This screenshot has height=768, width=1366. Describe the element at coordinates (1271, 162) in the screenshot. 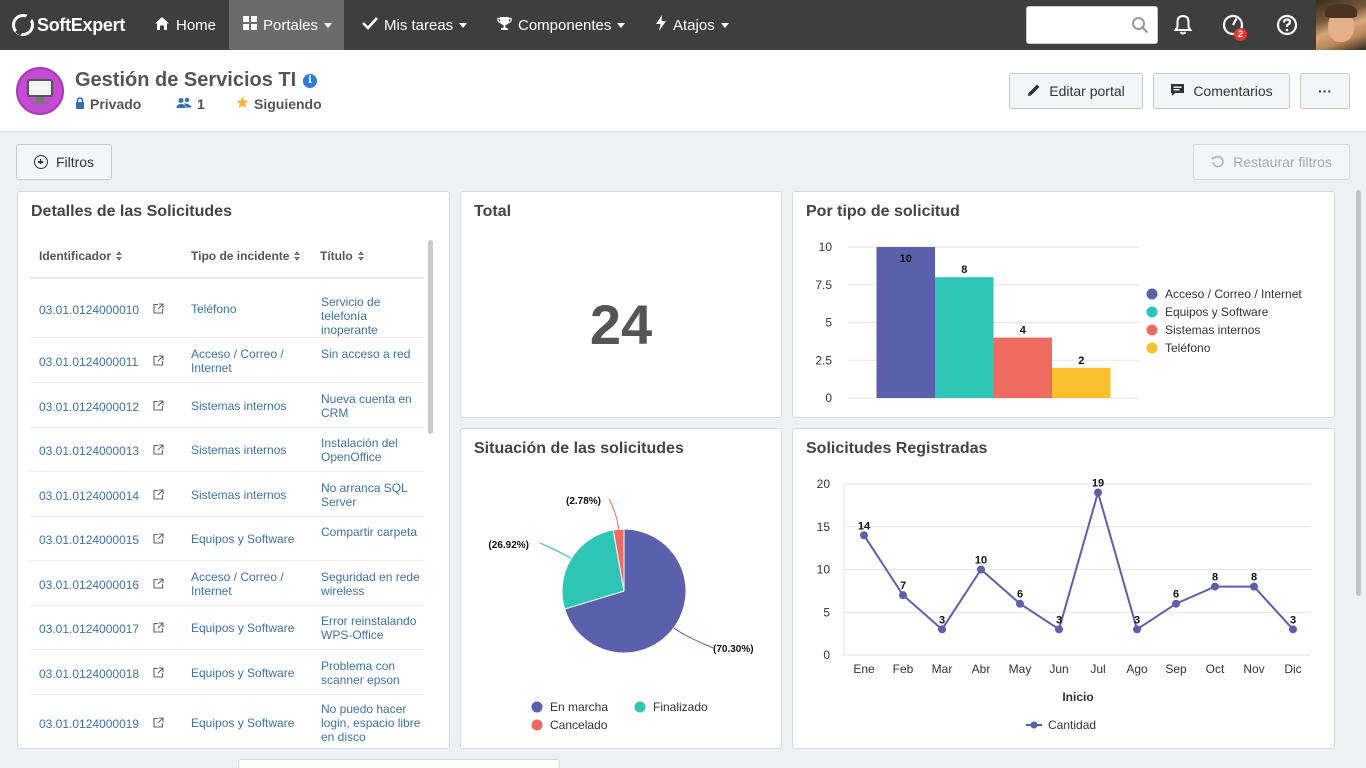

I see `restore-filters-button: Restaurar filtros` at that location.